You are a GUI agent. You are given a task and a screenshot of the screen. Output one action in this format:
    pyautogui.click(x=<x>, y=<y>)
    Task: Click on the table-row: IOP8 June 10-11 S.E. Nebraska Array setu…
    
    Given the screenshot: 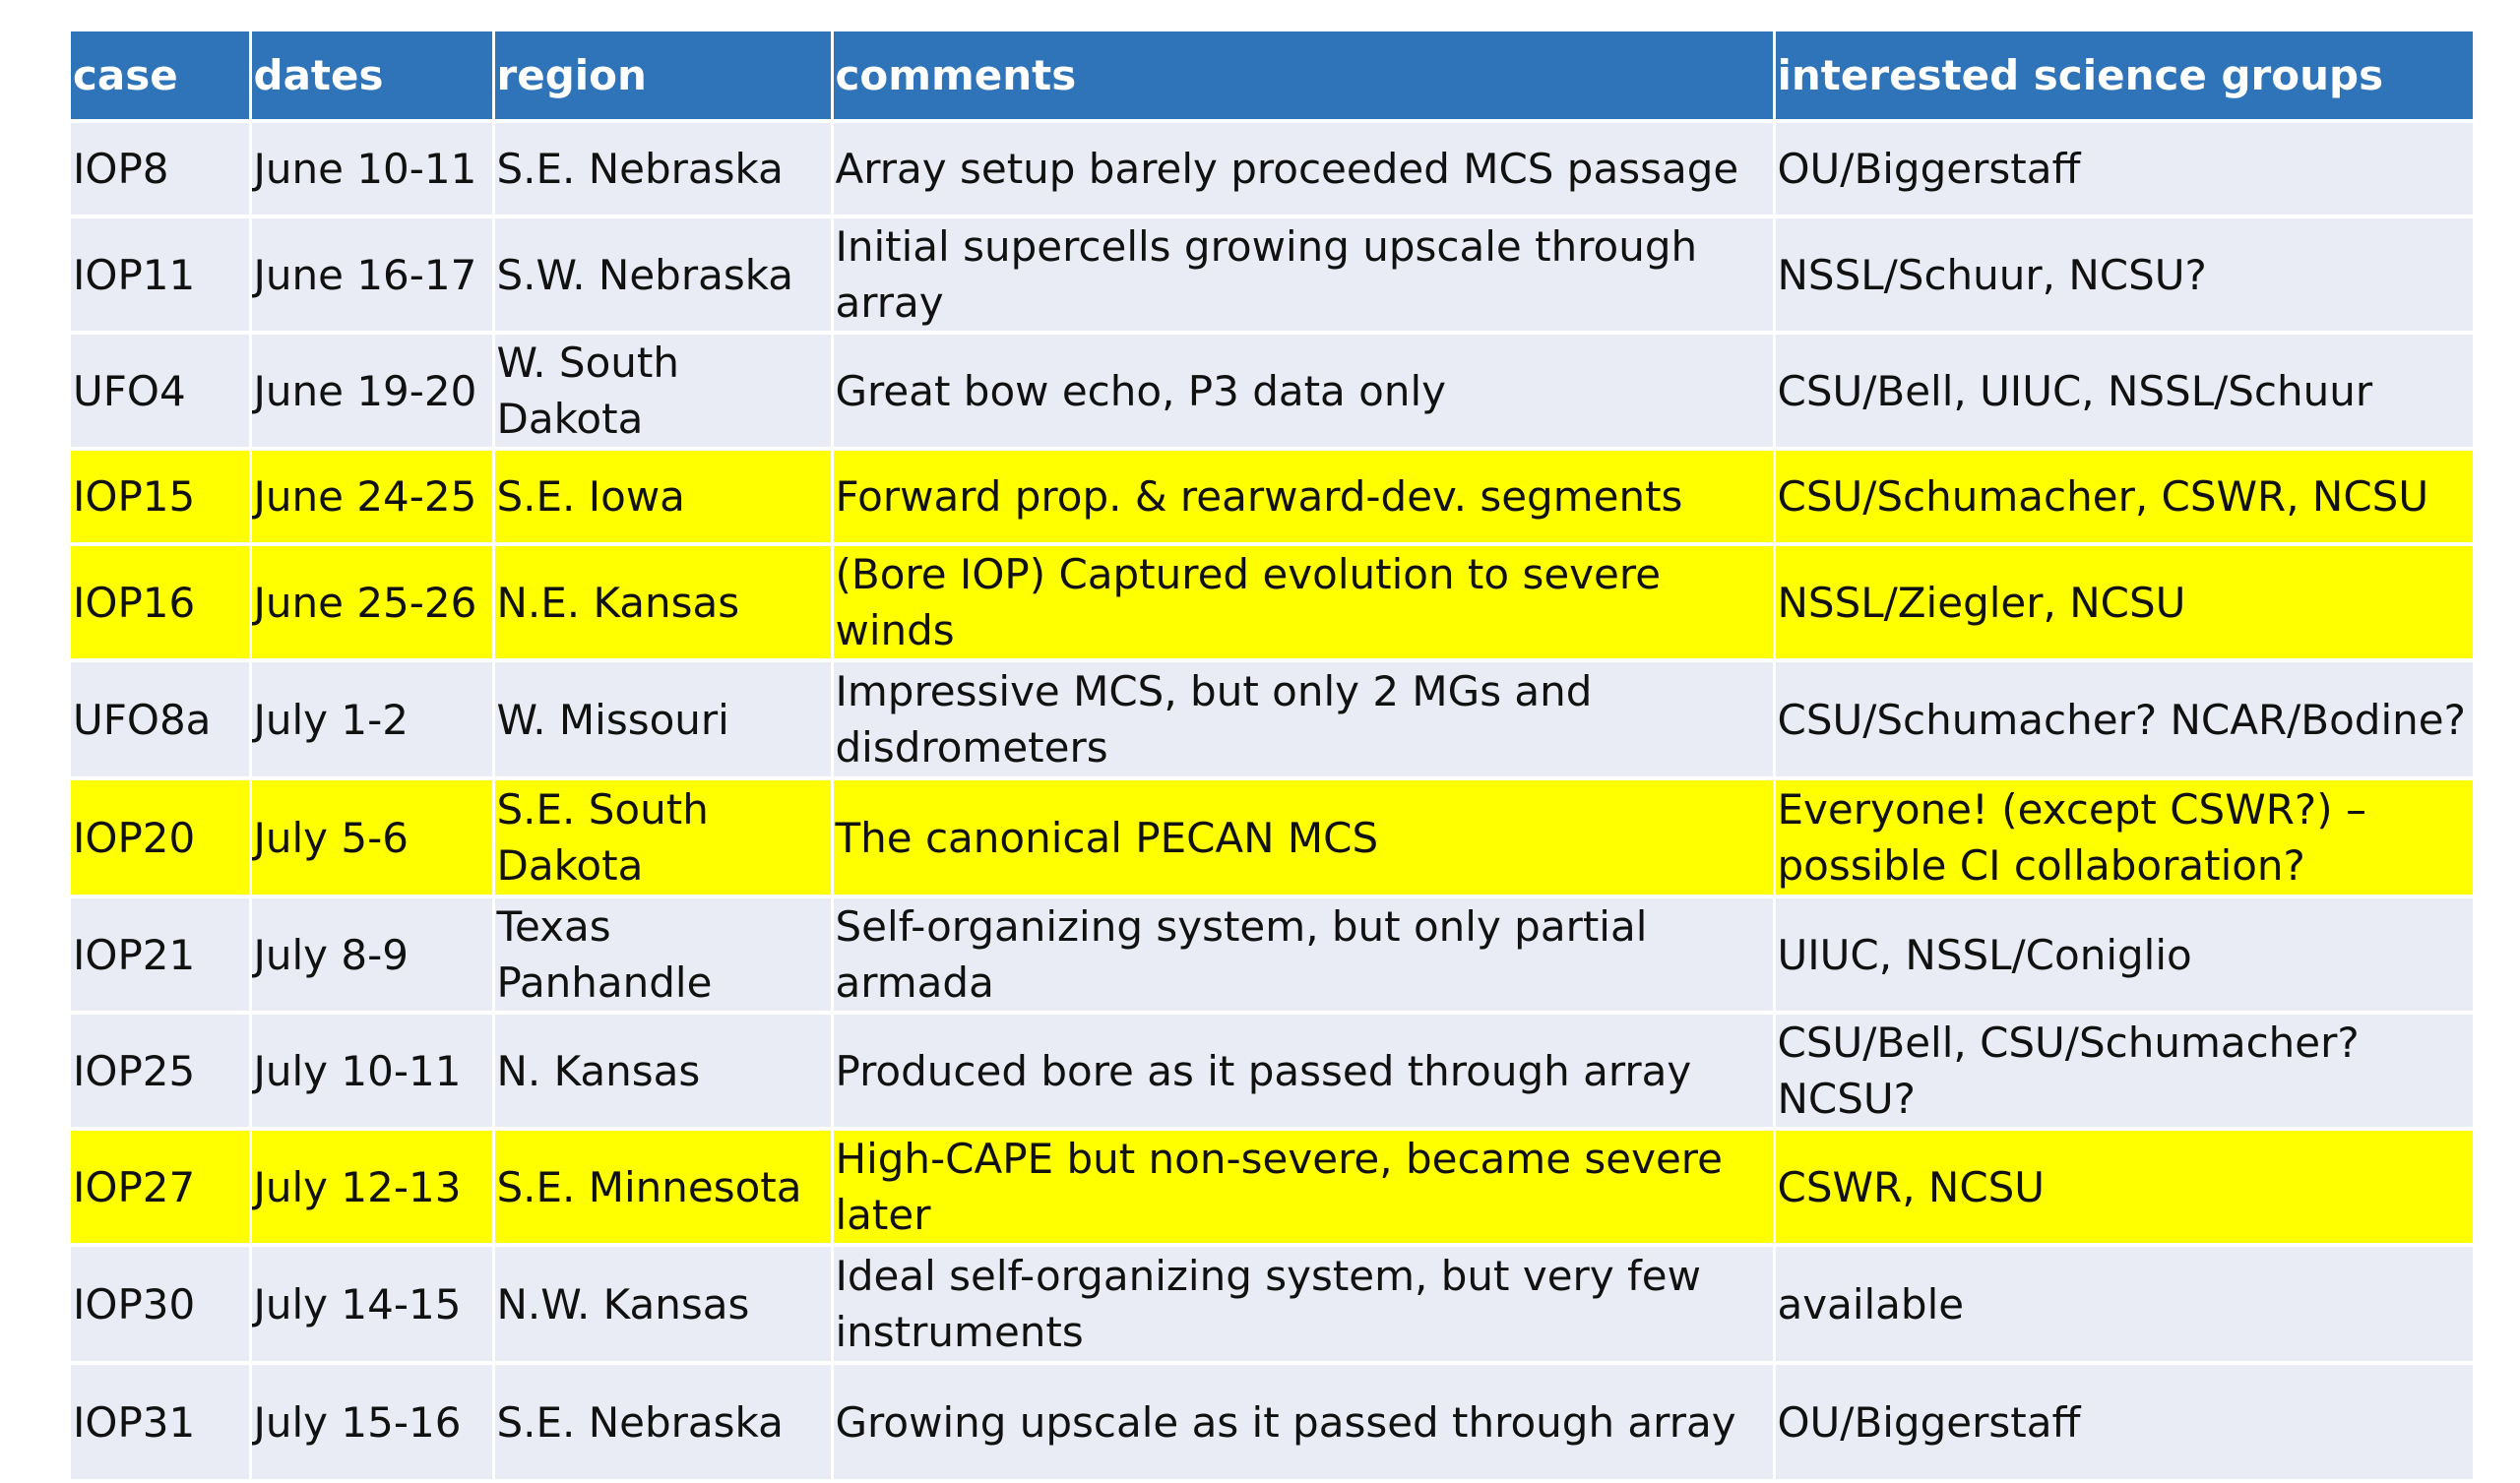 What is the action you would take?
    pyautogui.click(x=1272, y=169)
    